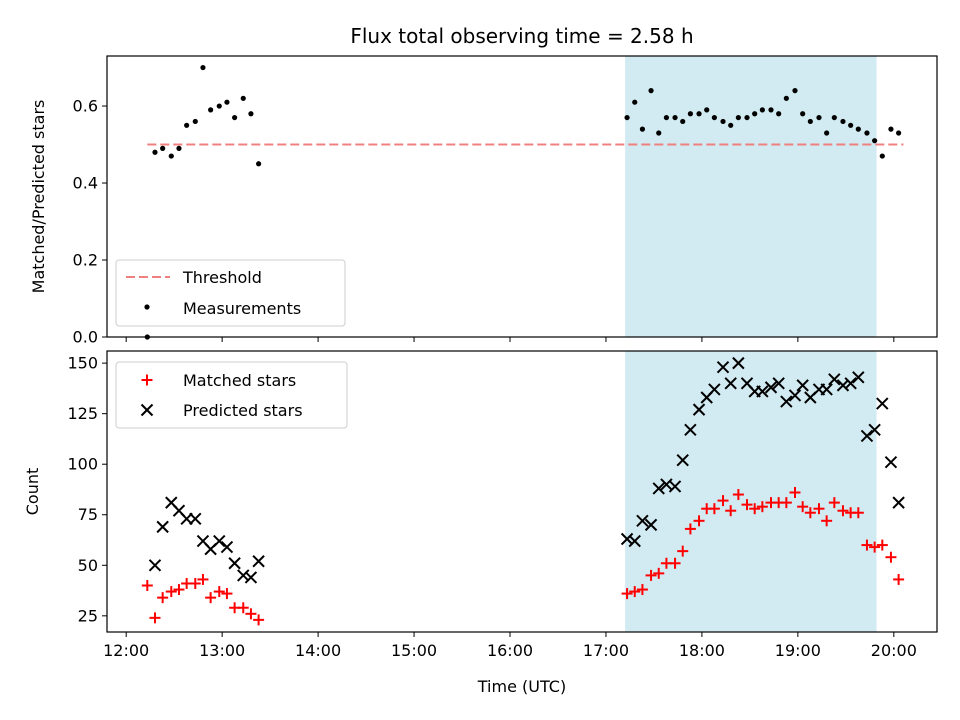 The height and width of the screenshot is (720, 960). Describe the element at coordinates (90, 222) in the screenshot. I see `ratio-y-axis: 0.0 0.2 0.4 0.6` at that location.